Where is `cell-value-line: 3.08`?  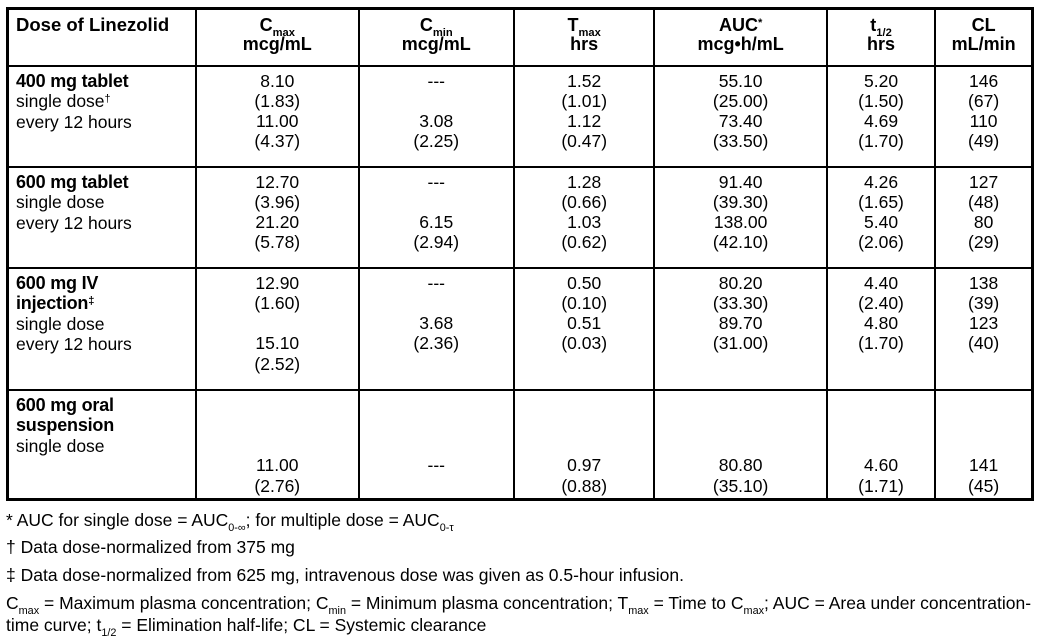
cell-value-line: 3.08 is located at coordinates (436, 121).